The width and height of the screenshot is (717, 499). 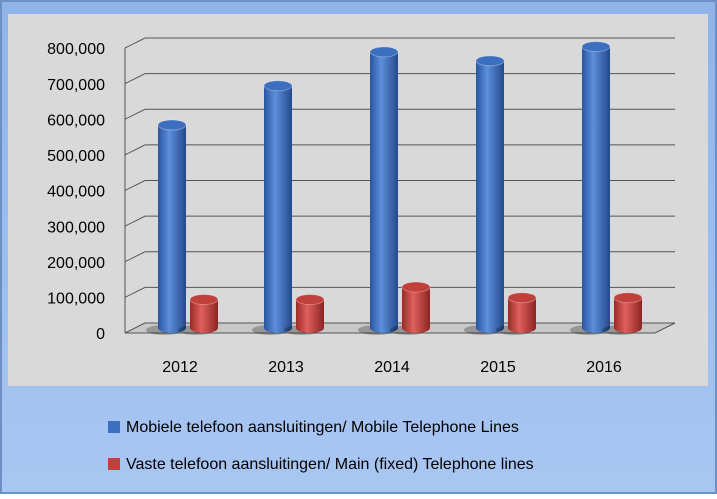 I want to click on x-tick-label: 2013, so click(x=286, y=367).